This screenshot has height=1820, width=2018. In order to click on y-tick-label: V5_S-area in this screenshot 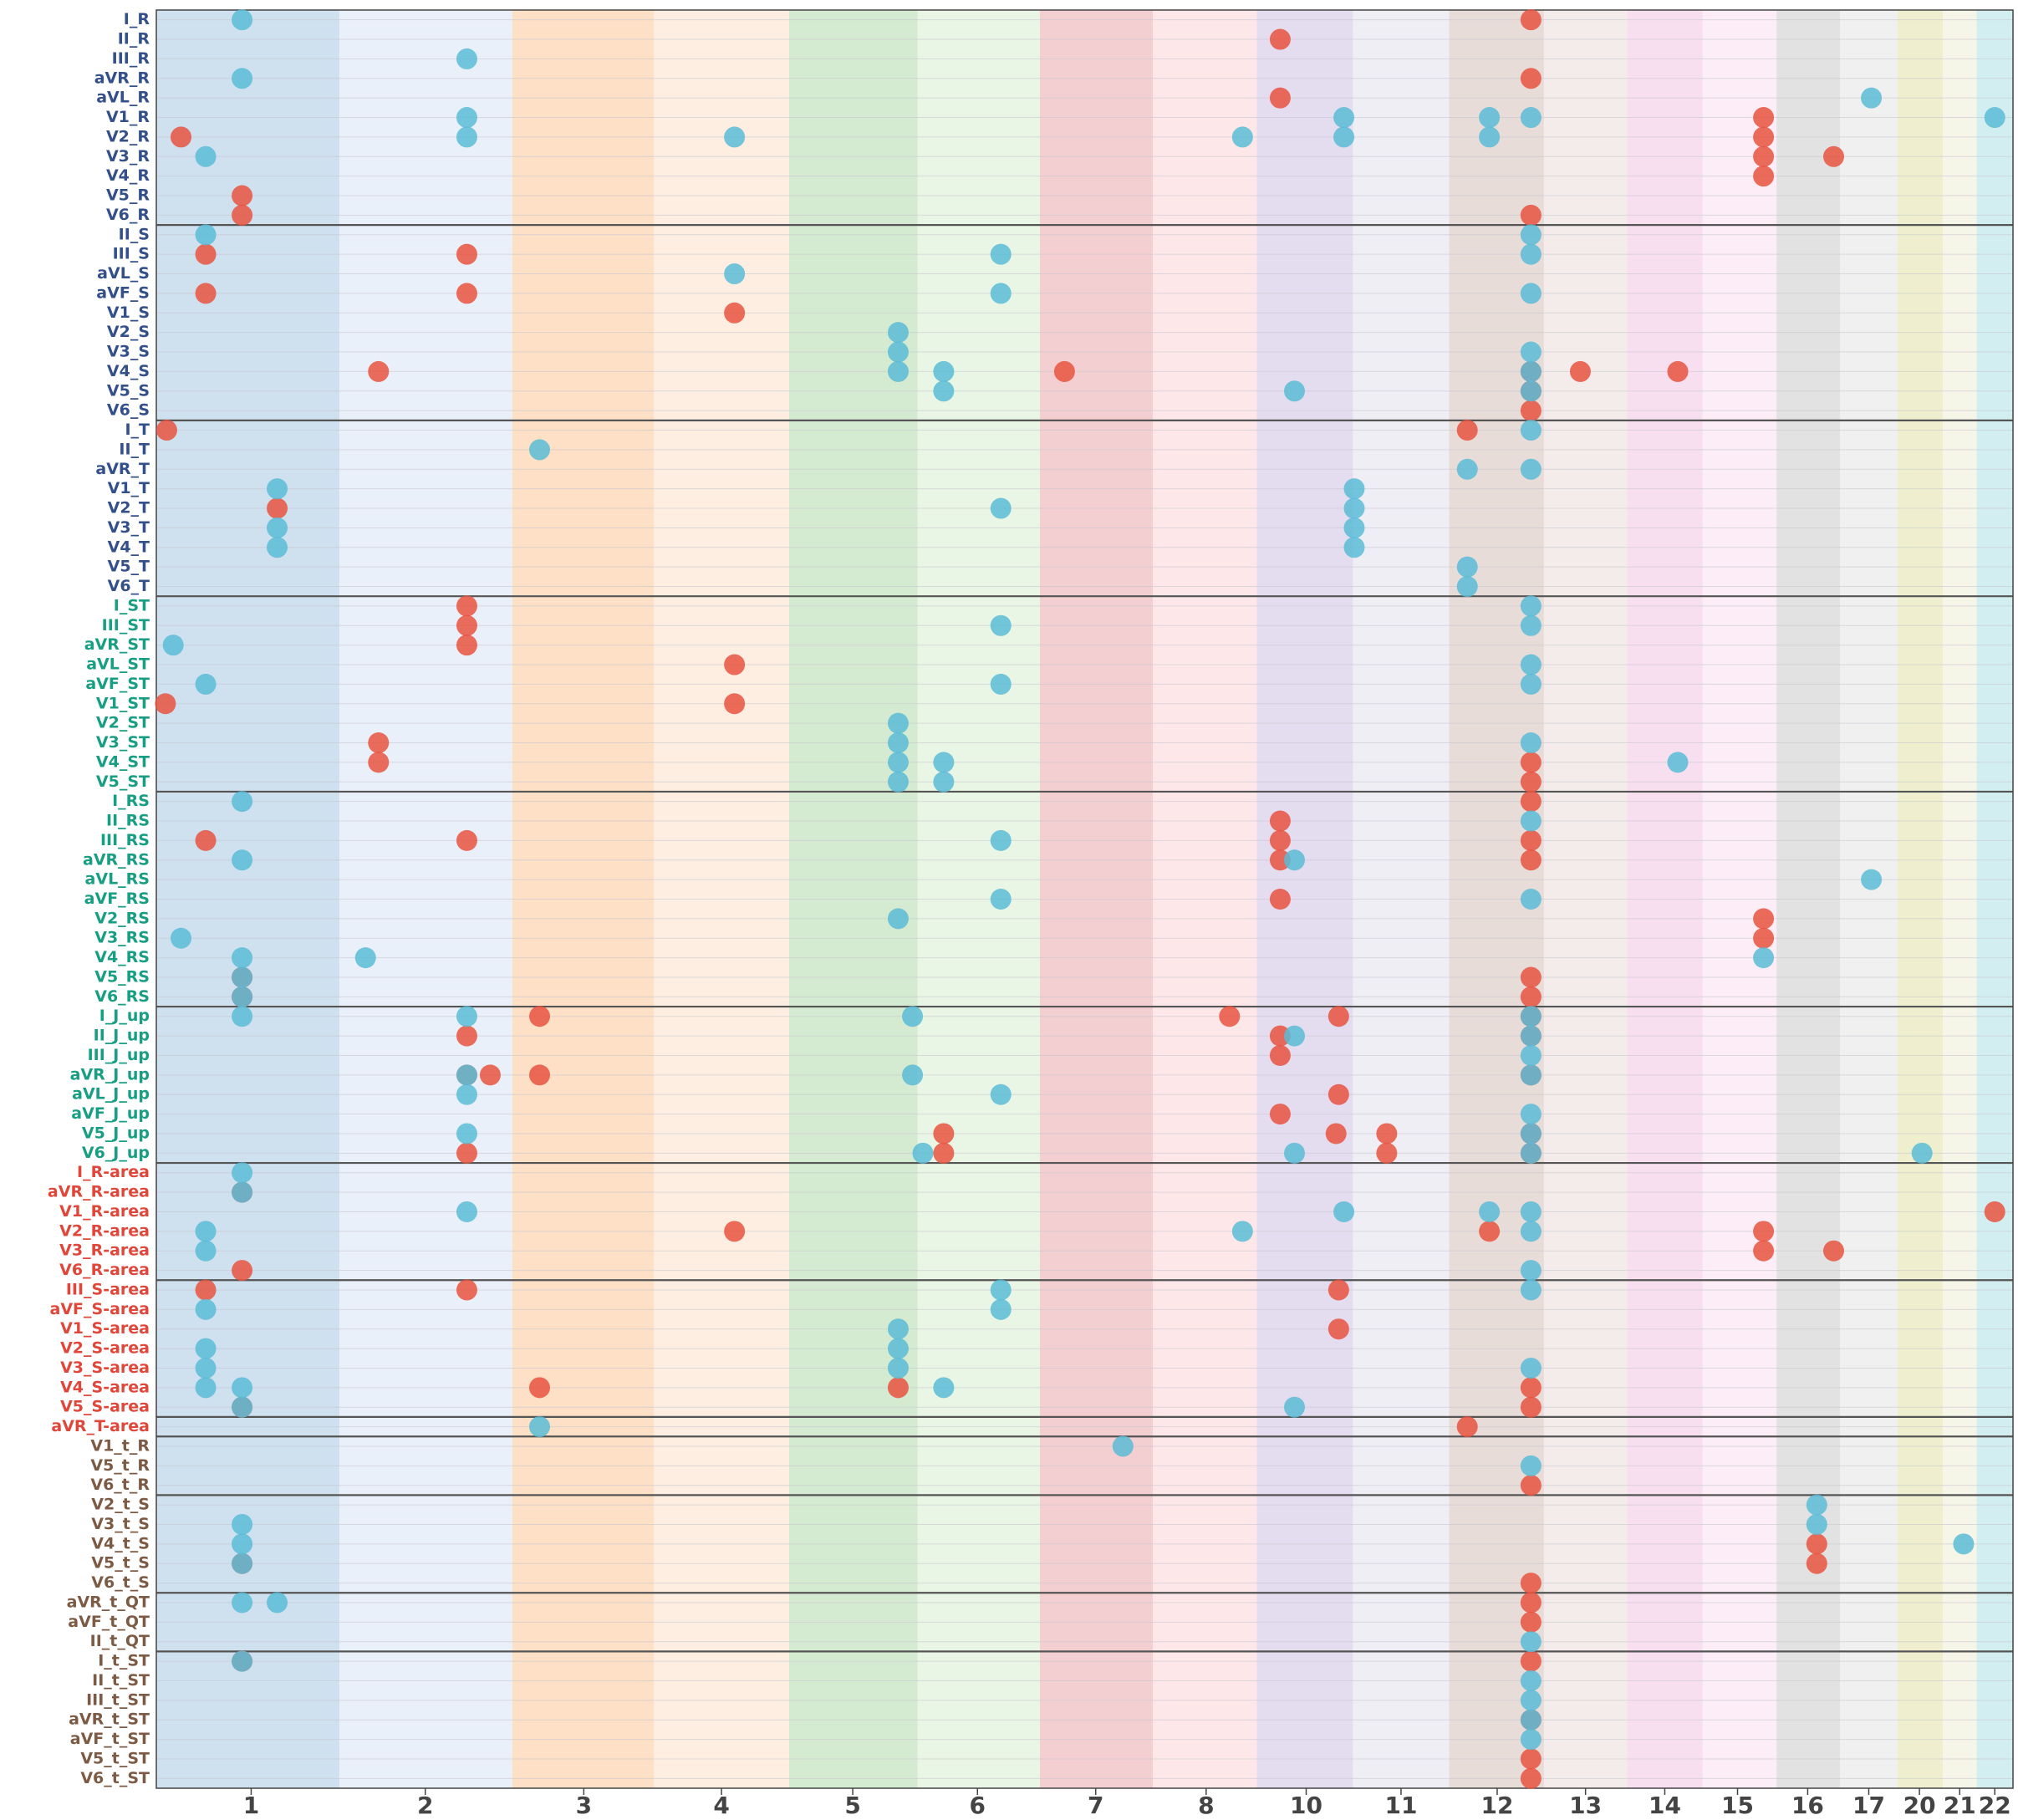, I will do `click(105, 1407)`.